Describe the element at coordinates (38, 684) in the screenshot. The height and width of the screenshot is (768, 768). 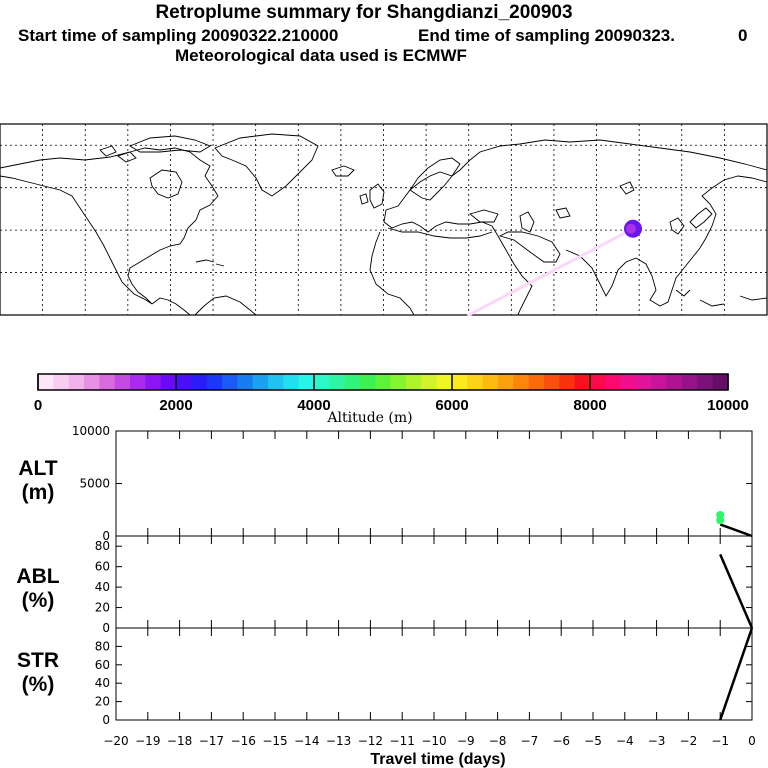
I see `str-label-line2: (%)` at that location.